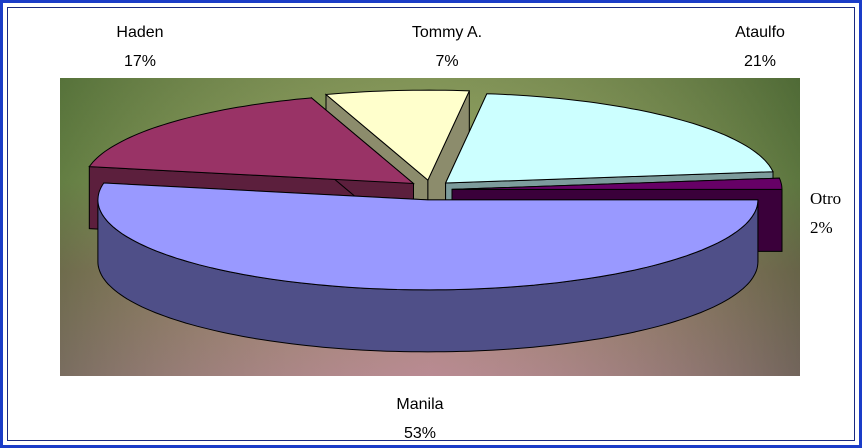  What do you see at coordinates (420, 433) in the screenshot?
I see `value-label: 53%` at bounding box center [420, 433].